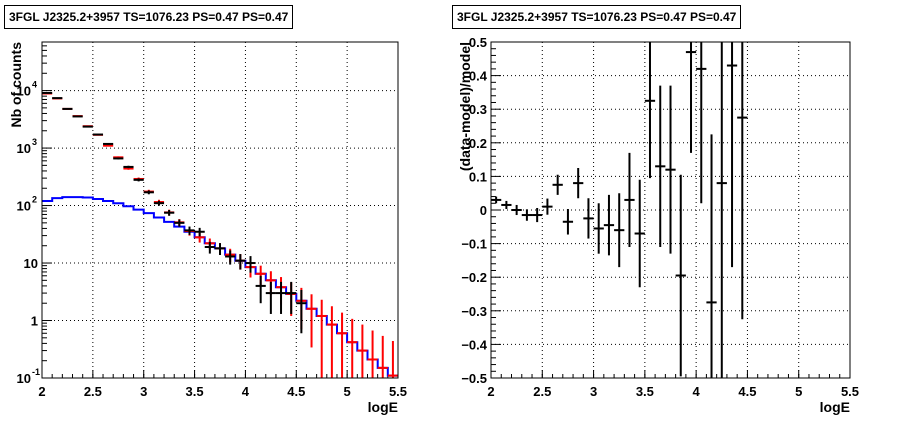  What do you see at coordinates (16, 85) in the screenshot?
I see `y-axis-label: Nb of counts` at bounding box center [16, 85].